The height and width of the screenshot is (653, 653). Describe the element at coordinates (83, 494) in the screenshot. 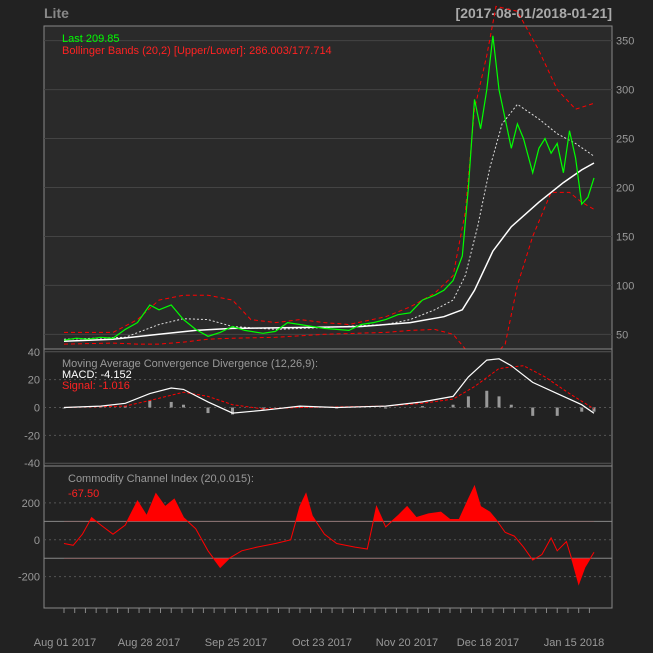

I see `cci-value-label: -67.50` at that location.